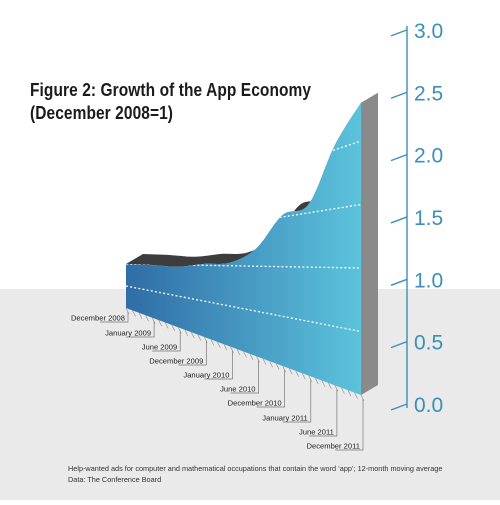 This screenshot has height=505, width=500. I want to click on y-tick-label: 2.0, so click(428, 156).